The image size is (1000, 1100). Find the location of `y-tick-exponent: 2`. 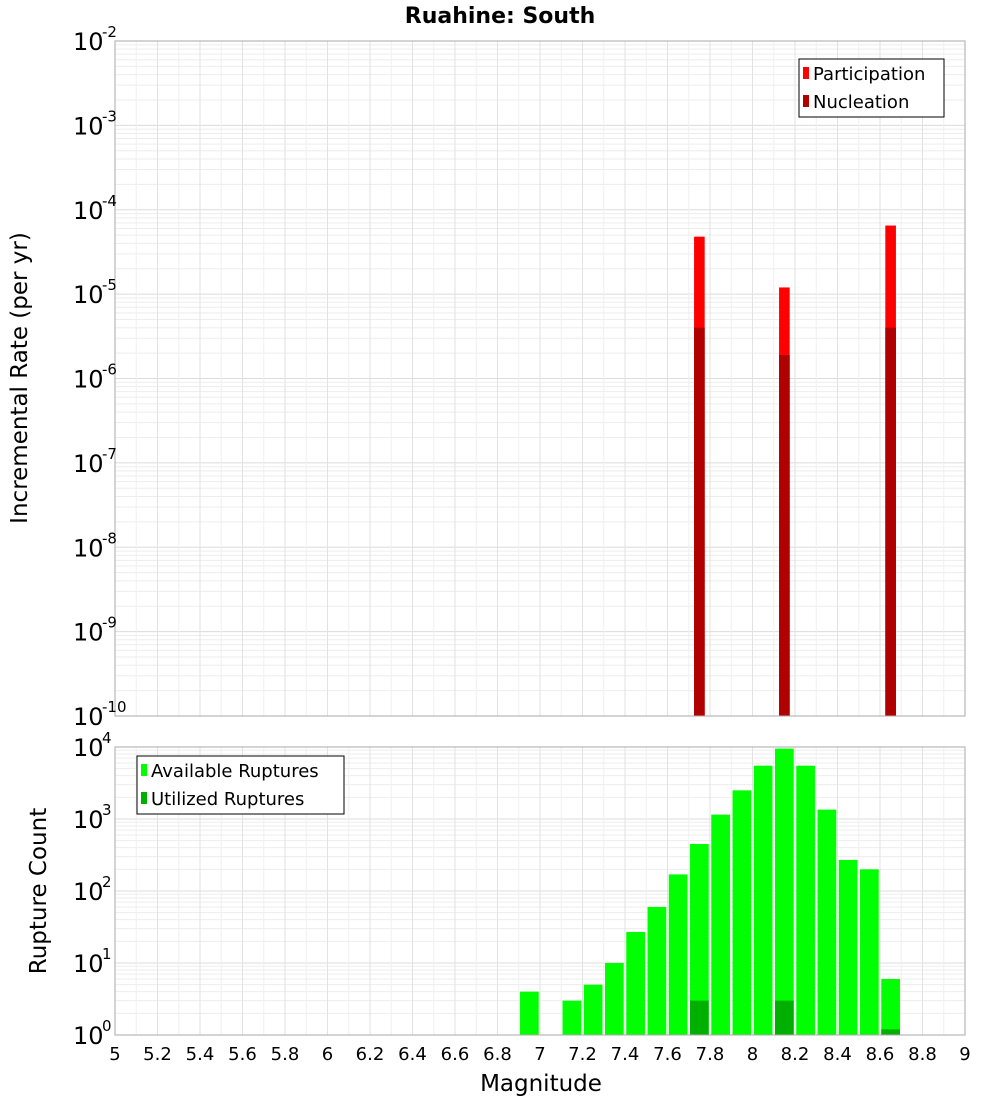

y-tick-exponent: 2 is located at coordinates (107, 882).